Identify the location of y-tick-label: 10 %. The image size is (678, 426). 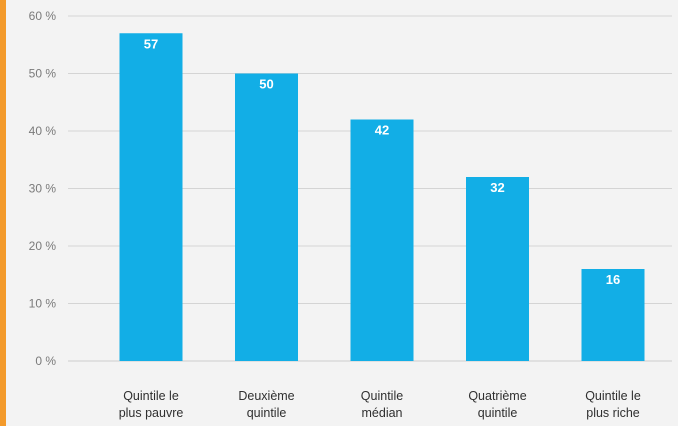
(43, 304).